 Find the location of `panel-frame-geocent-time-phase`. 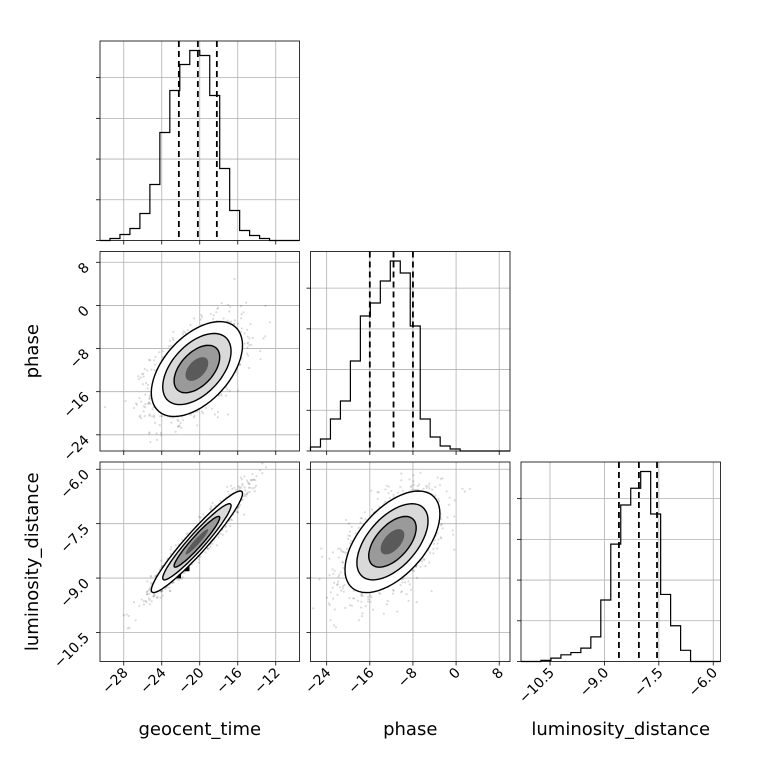

panel-frame-geocent-time-phase is located at coordinates (199, 351).